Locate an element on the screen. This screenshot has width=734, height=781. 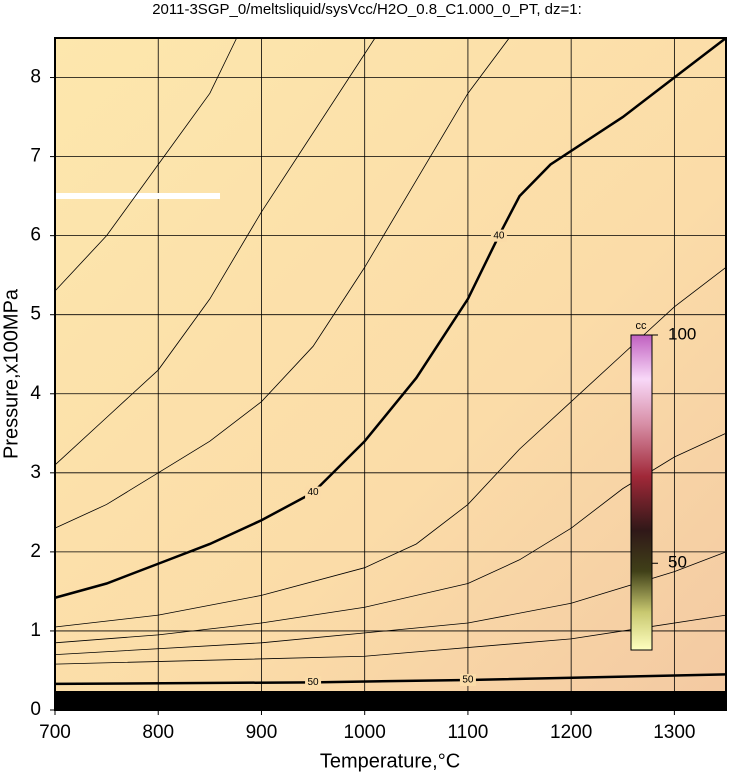
x-tick-label: 900 is located at coordinates (262, 732).